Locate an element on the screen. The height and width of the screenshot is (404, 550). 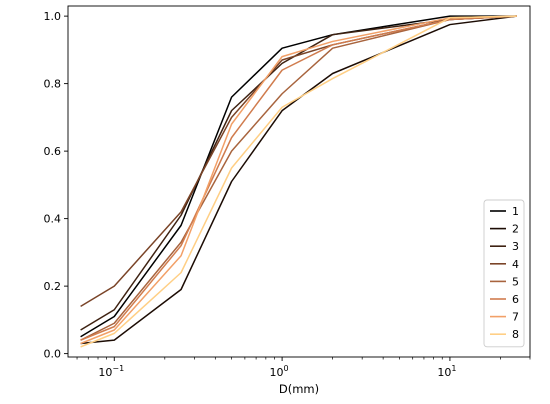
legend-label-2: 2 is located at coordinates (515, 229).